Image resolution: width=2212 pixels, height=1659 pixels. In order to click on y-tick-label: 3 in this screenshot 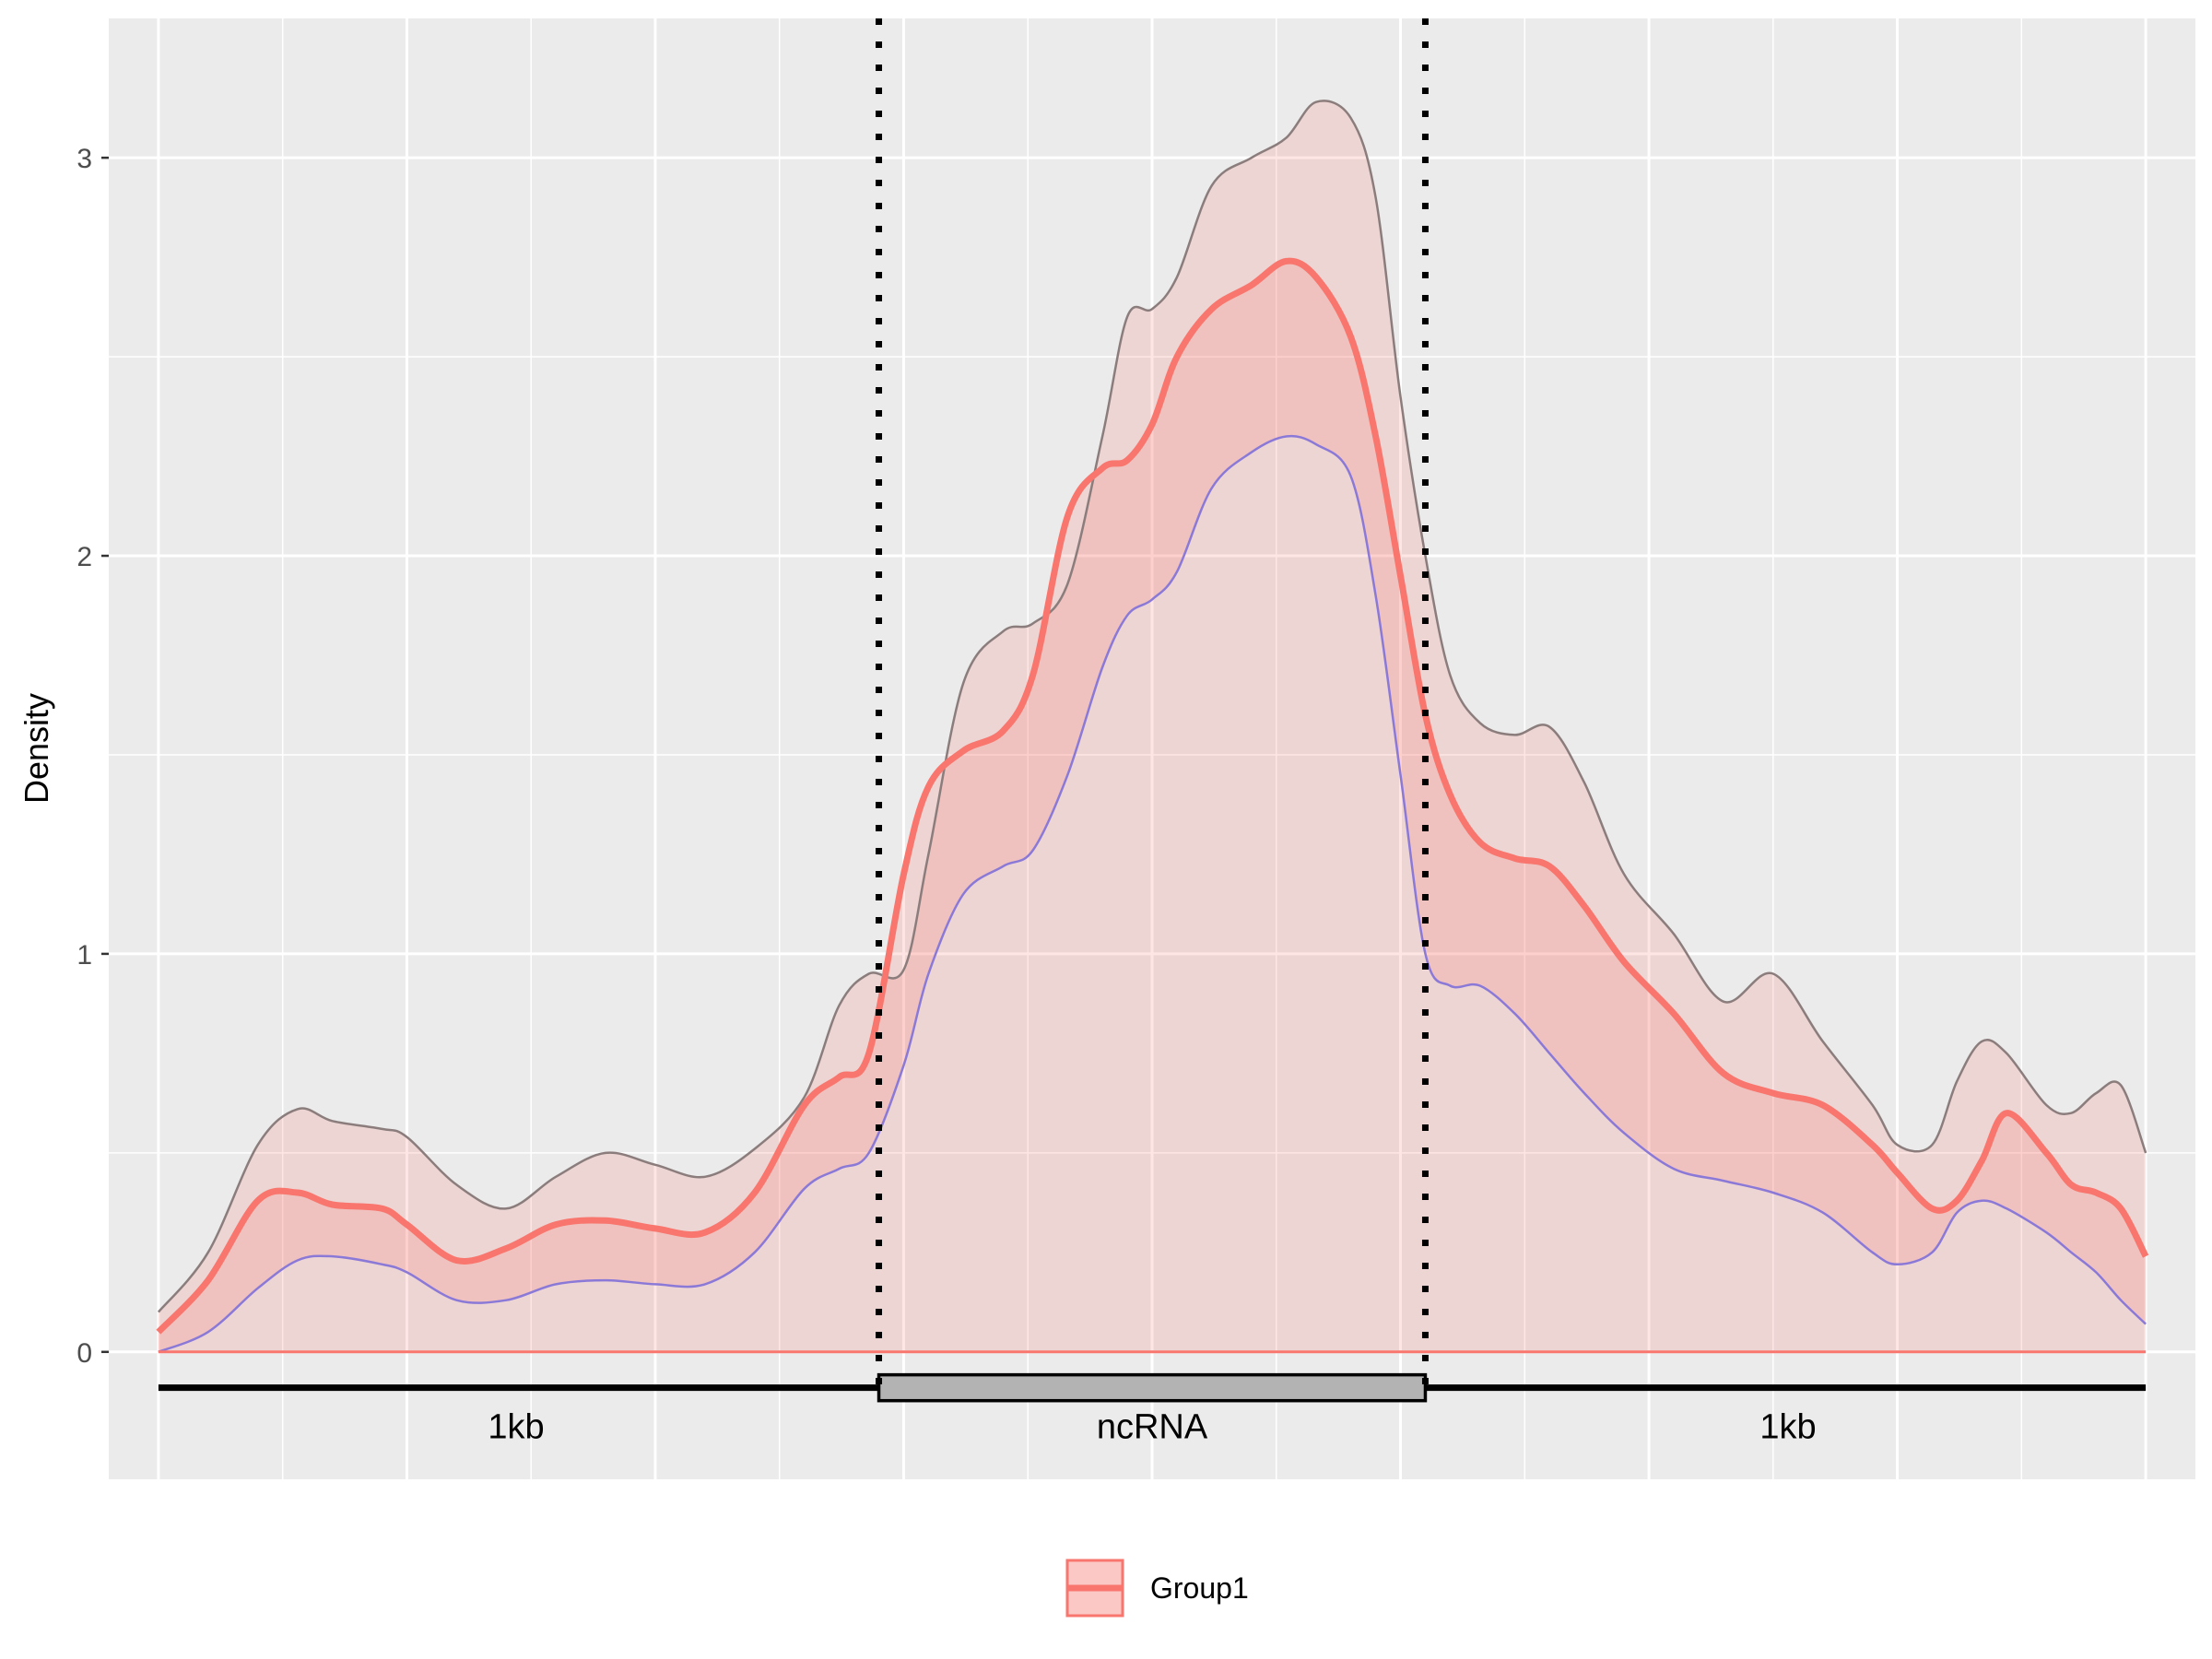, I will do `click(84, 159)`.